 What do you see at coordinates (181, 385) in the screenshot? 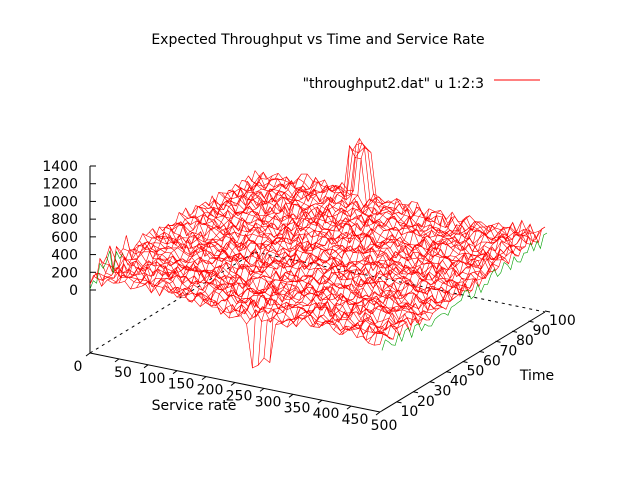
I see `x-tick-label: 150` at bounding box center [181, 385].